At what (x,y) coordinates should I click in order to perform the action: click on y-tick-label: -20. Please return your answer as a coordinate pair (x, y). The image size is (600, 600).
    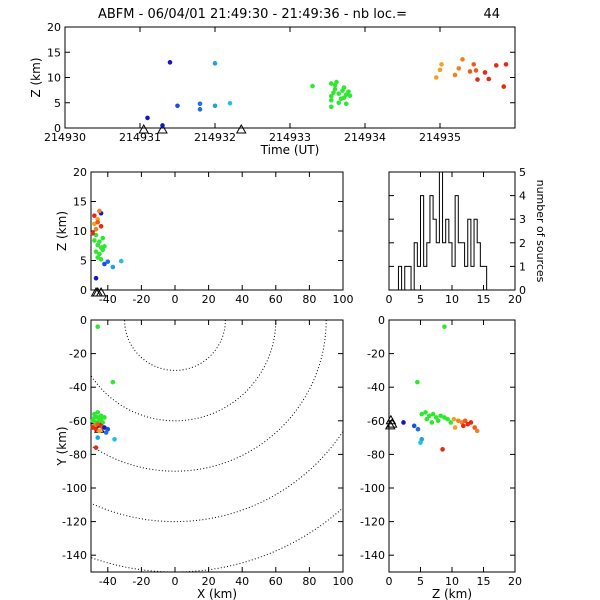
    Looking at the image, I should click on (78, 354).